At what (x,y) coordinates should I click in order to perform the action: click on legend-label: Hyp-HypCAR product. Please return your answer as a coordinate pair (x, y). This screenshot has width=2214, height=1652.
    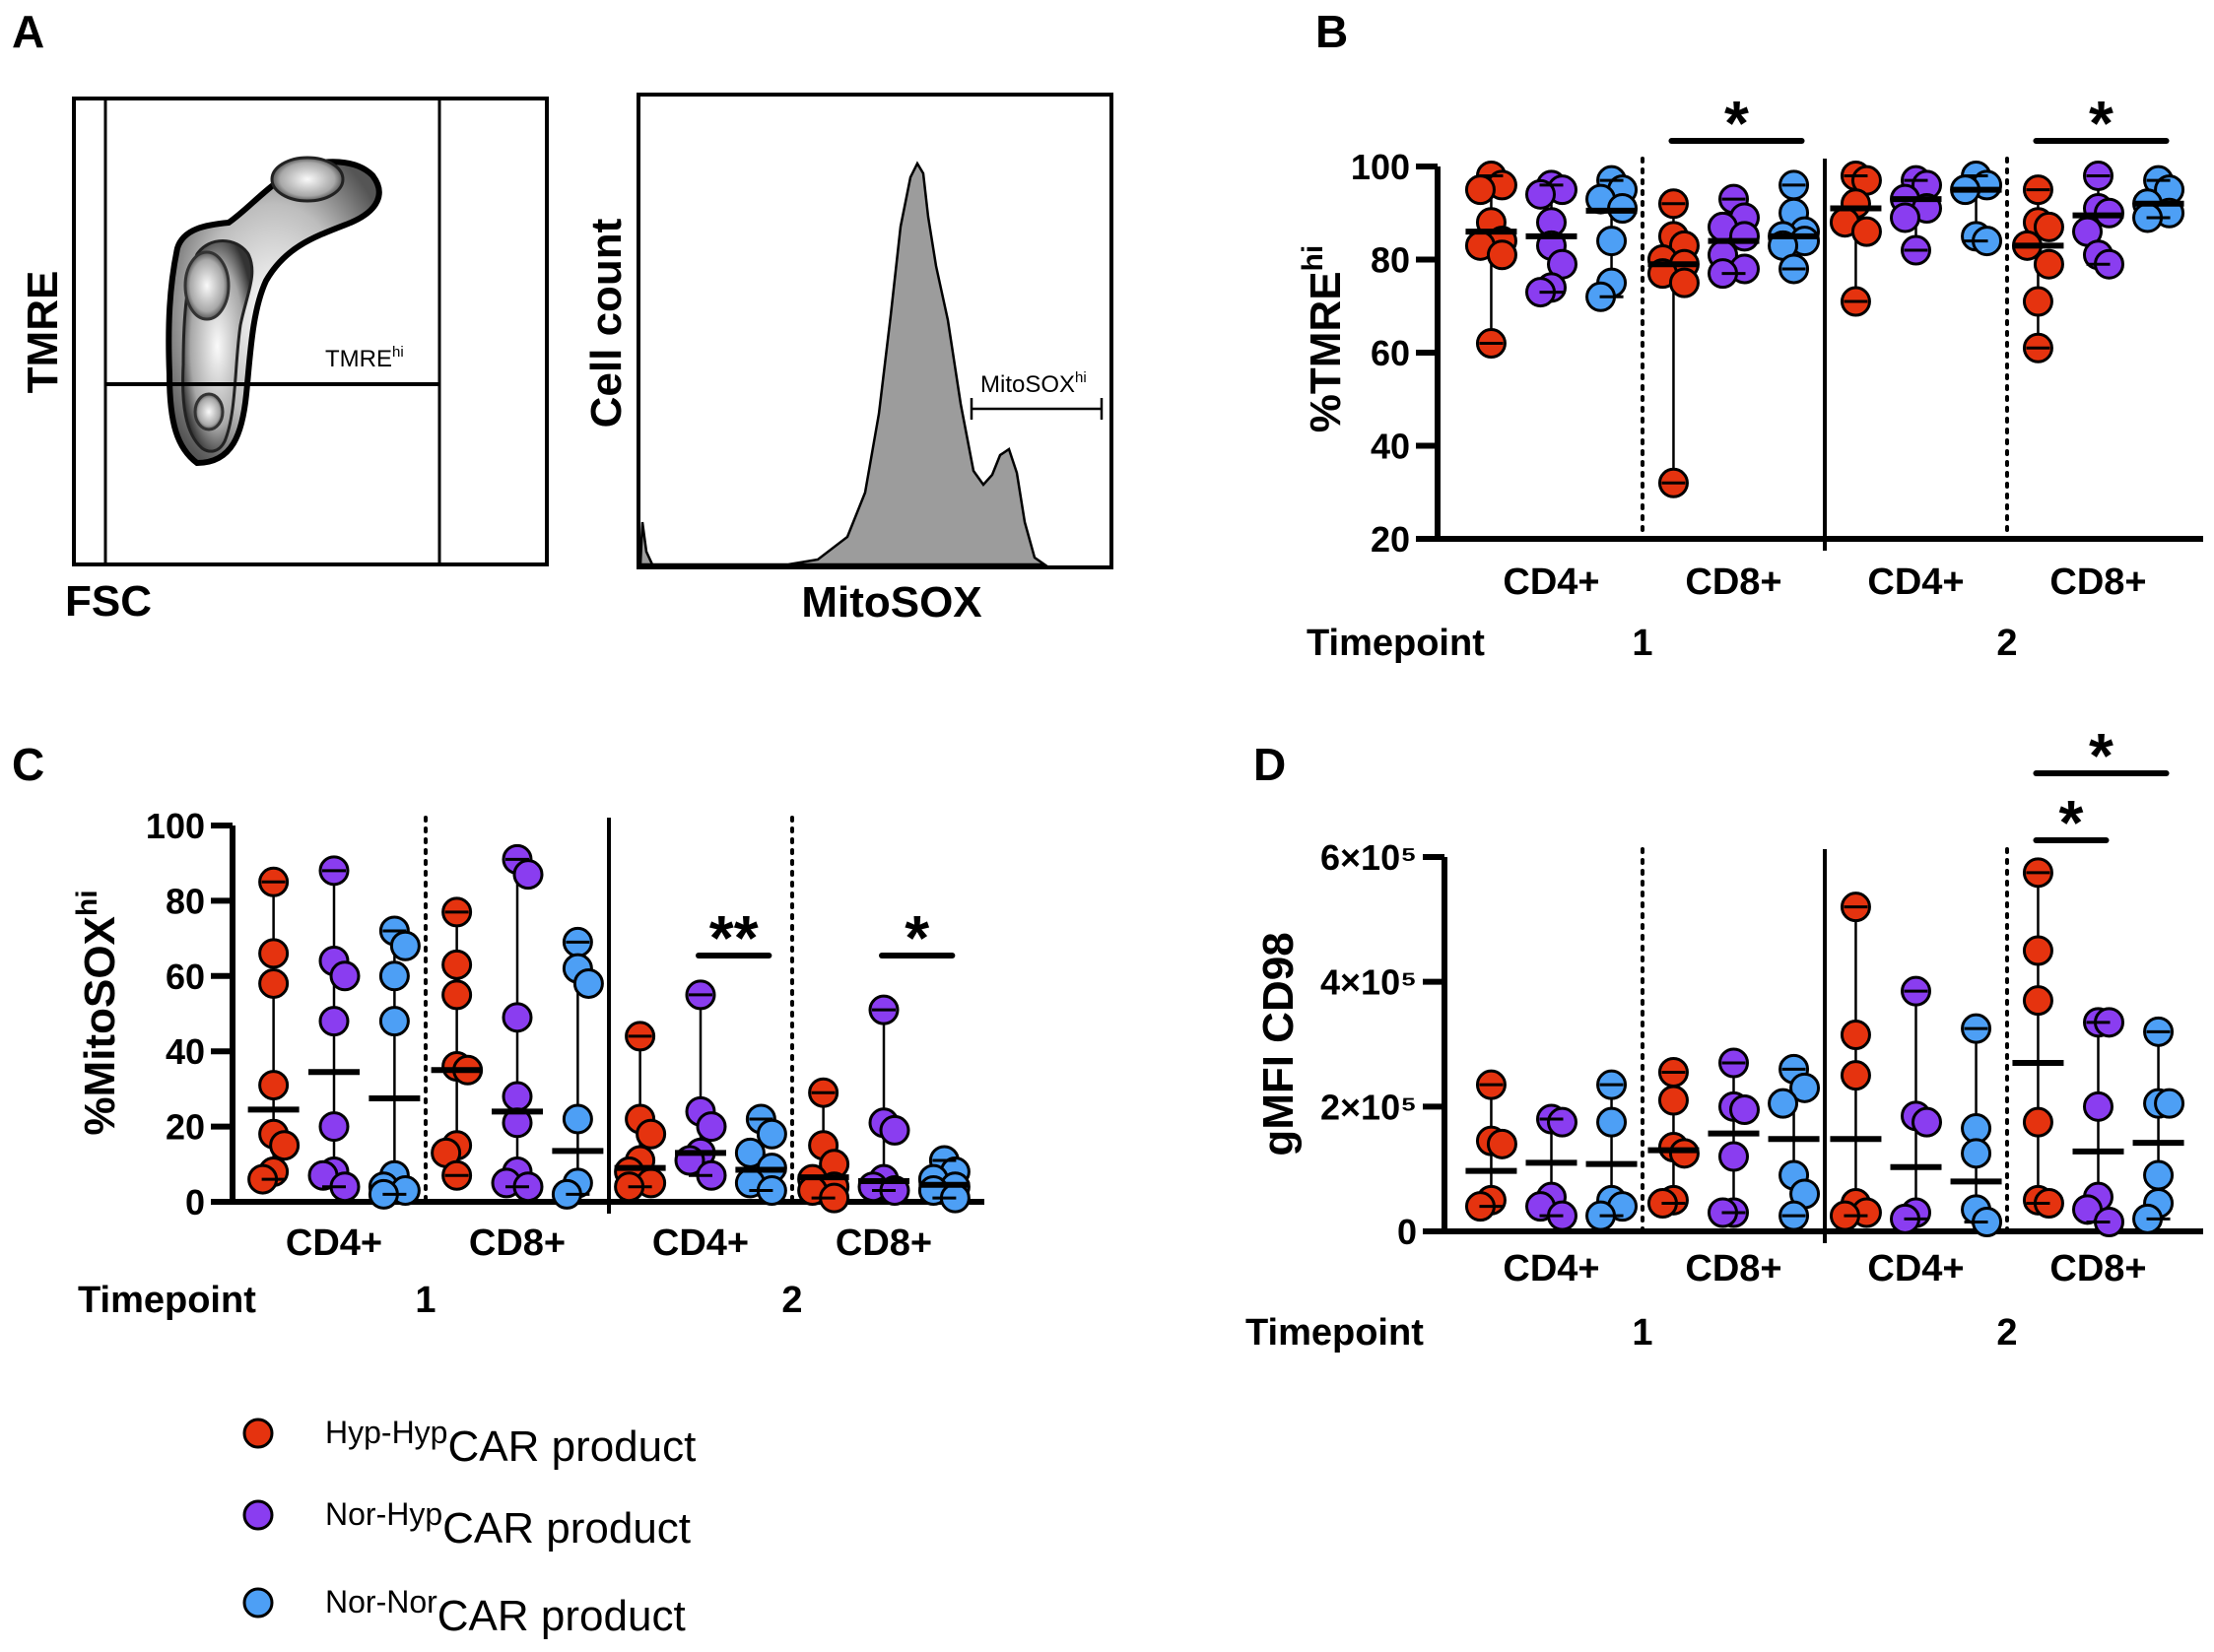
    Looking at the image, I should click on (510, 1443).